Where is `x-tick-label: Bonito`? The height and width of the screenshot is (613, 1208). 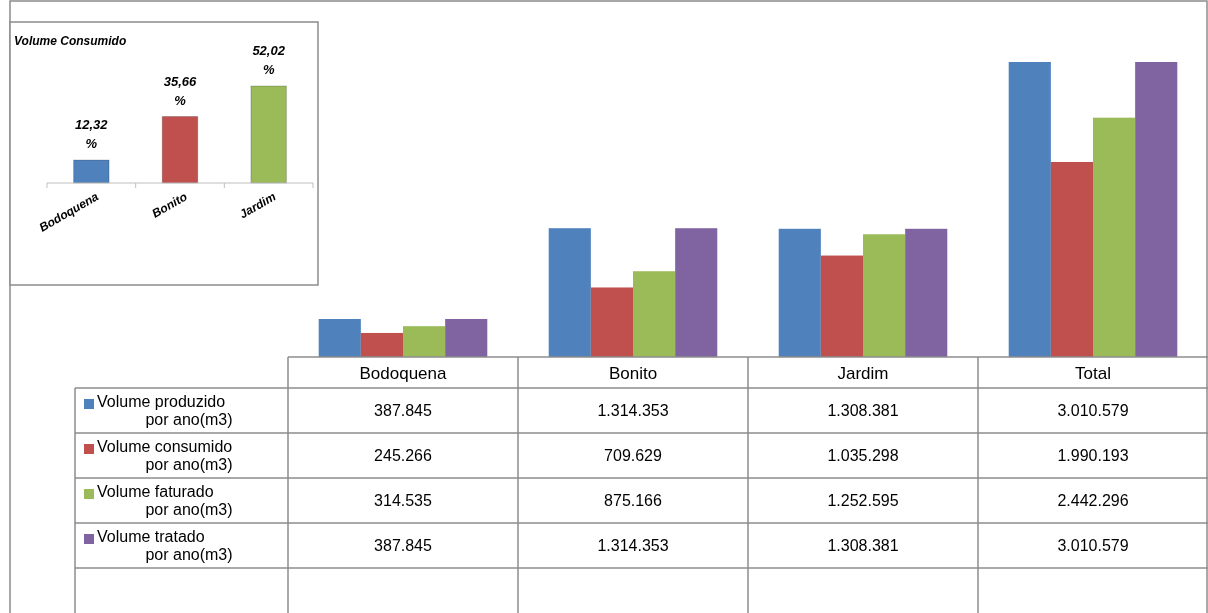
x-tick-label: Bonito is located at coordinates (633, 373).